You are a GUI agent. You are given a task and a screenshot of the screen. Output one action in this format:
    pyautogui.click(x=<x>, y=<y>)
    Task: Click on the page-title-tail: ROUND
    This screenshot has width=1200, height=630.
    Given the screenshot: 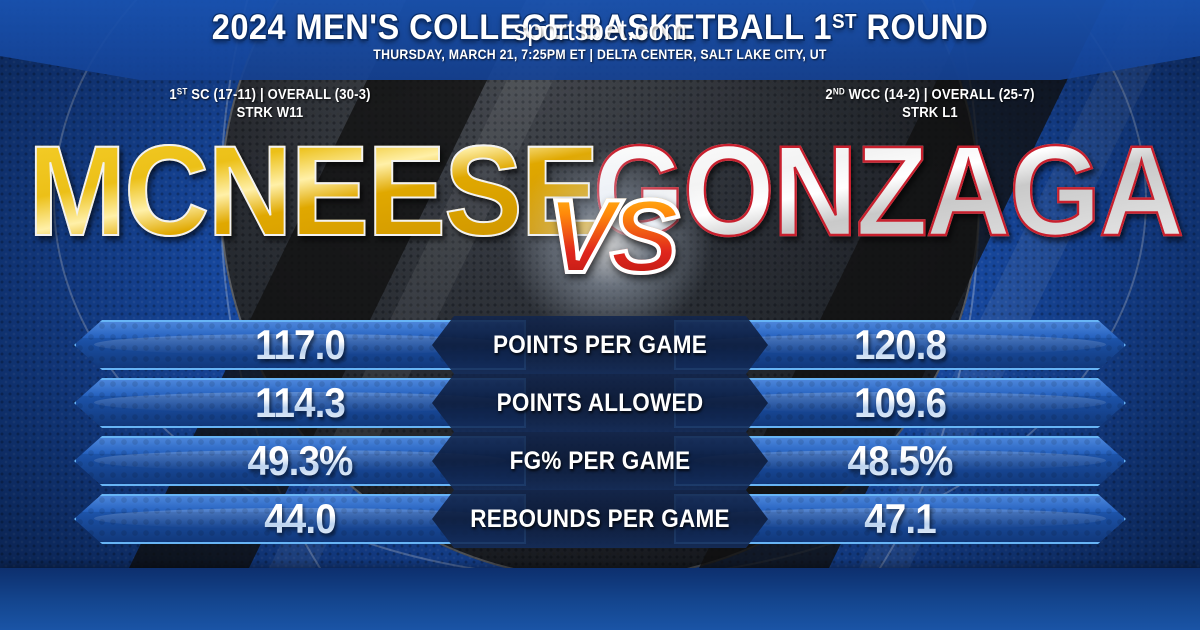 What is the action you would take?
    pyautogui.click(x=923, y=27)
    